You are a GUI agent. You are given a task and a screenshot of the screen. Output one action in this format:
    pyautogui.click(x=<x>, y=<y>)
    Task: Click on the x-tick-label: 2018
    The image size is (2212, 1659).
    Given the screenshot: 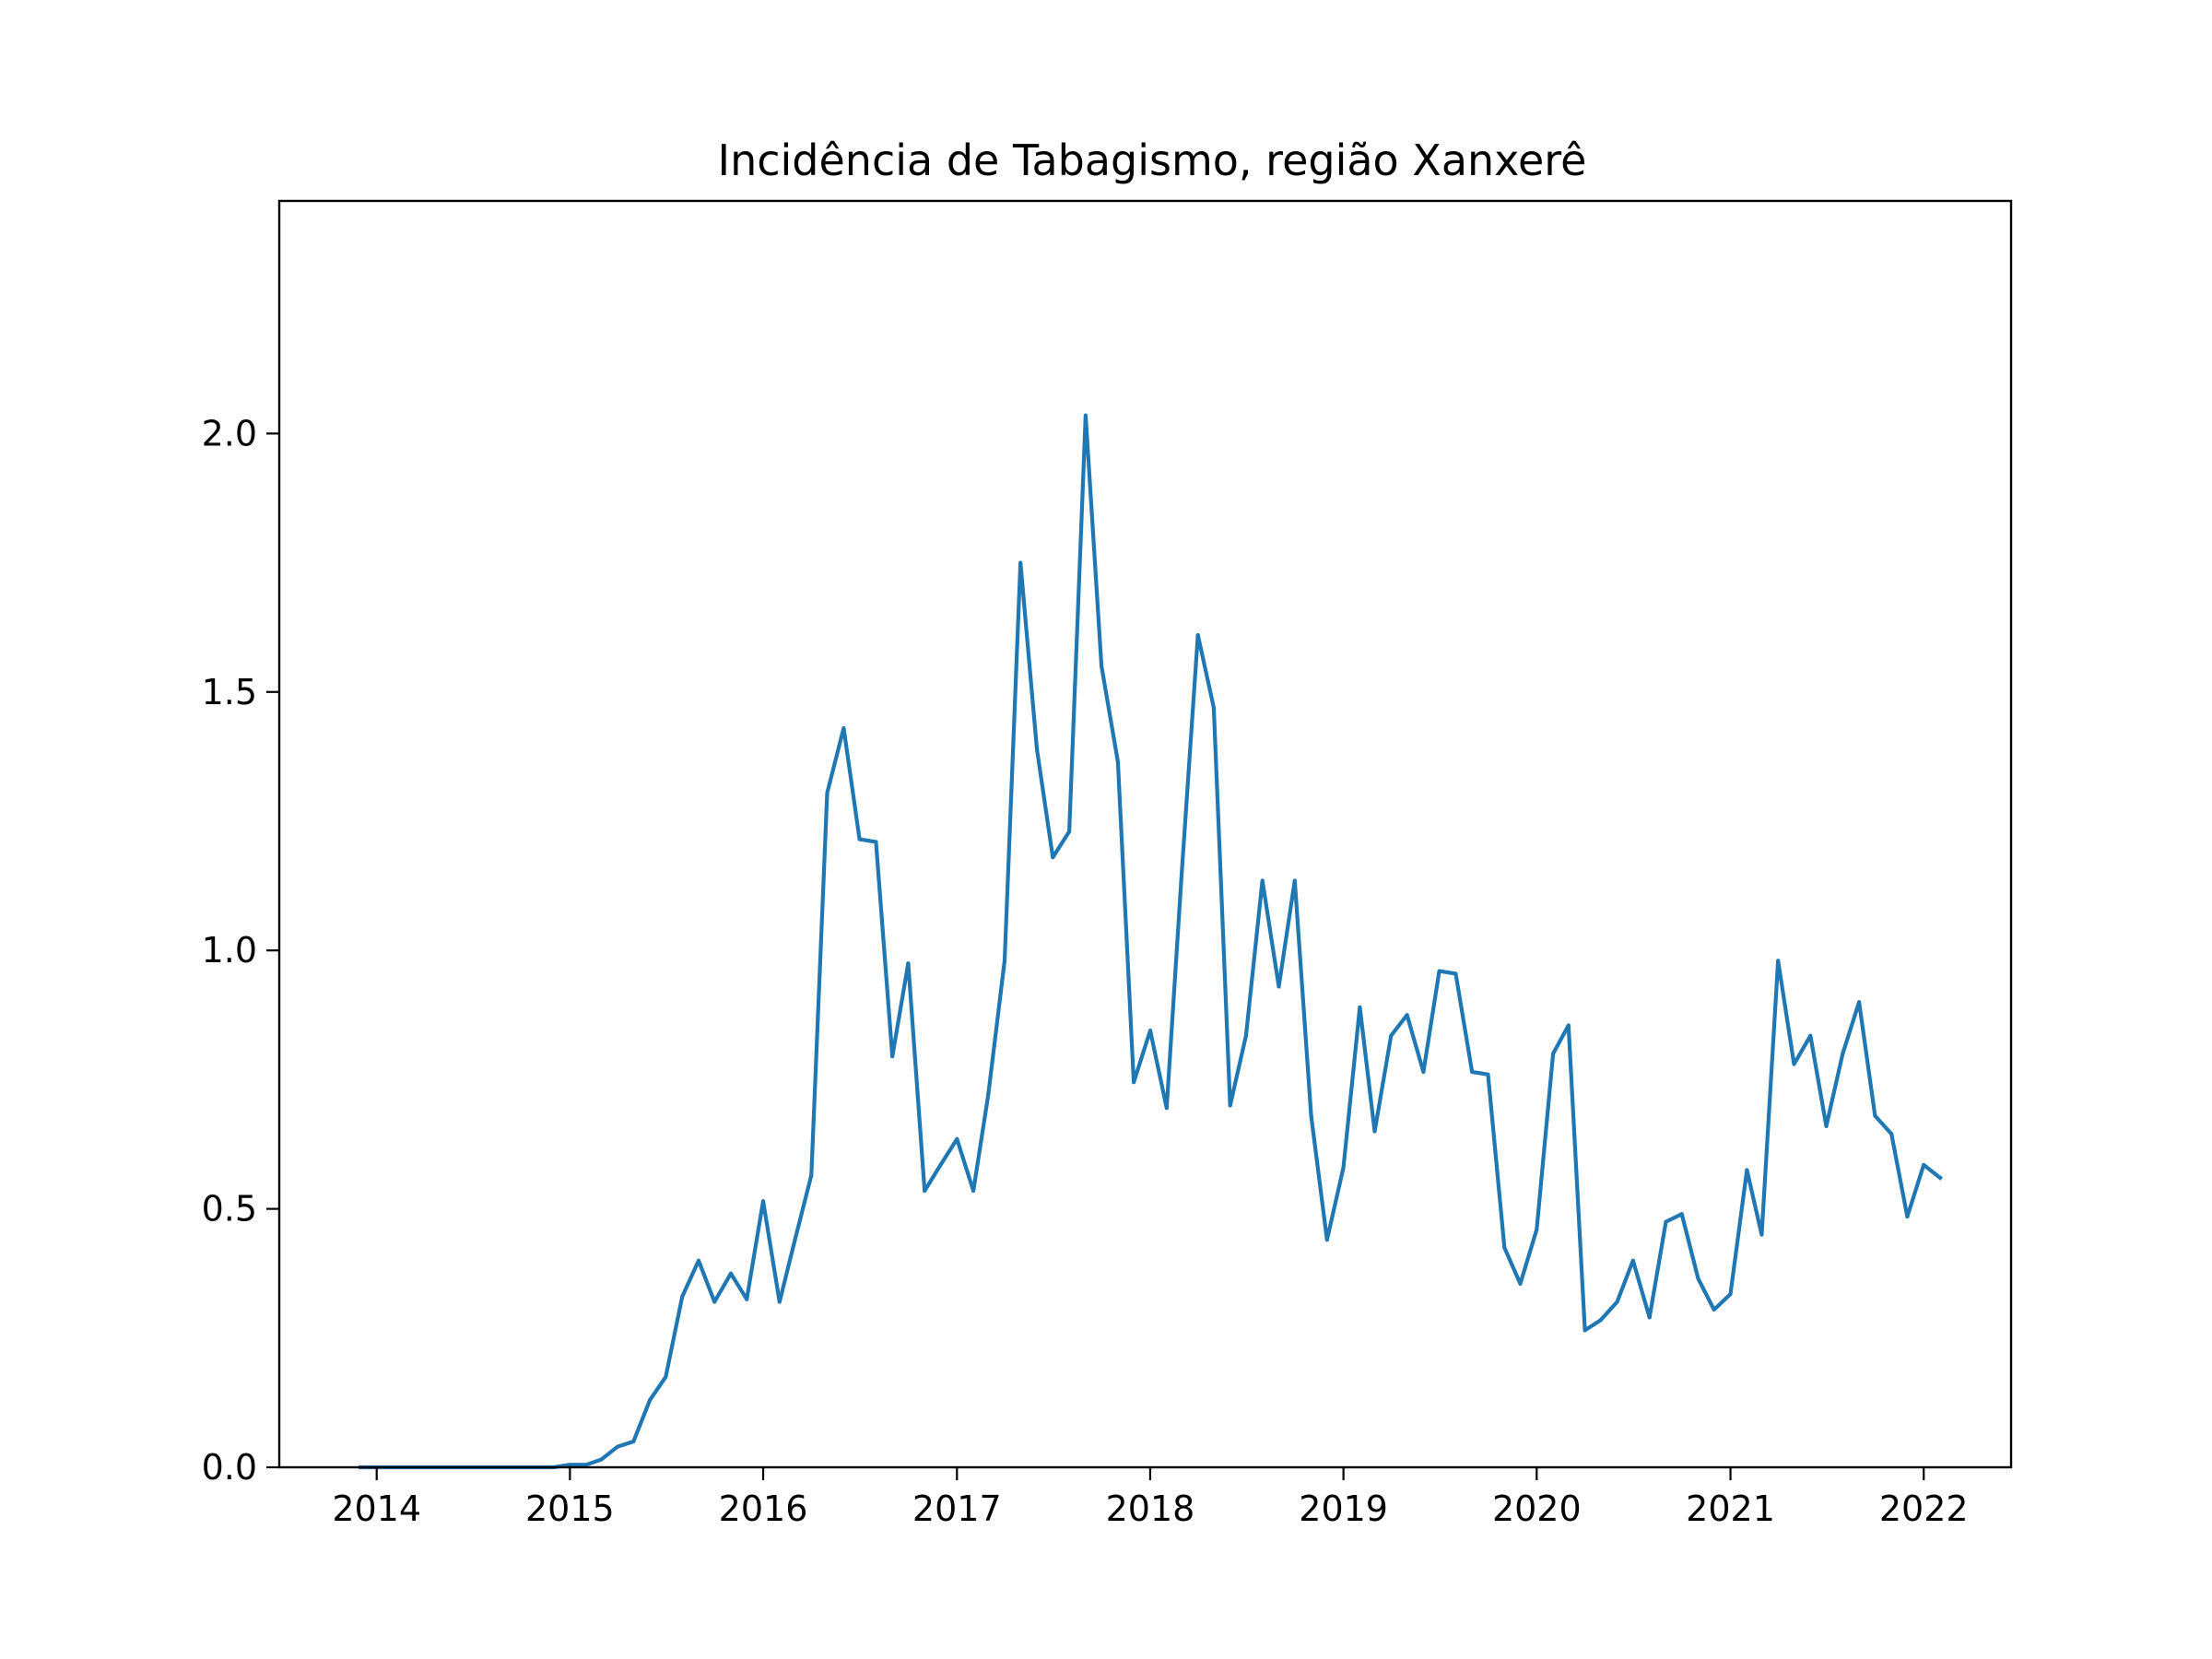 What is the action you would take?
    pyautogui.click(x=1150, y=1508)
    